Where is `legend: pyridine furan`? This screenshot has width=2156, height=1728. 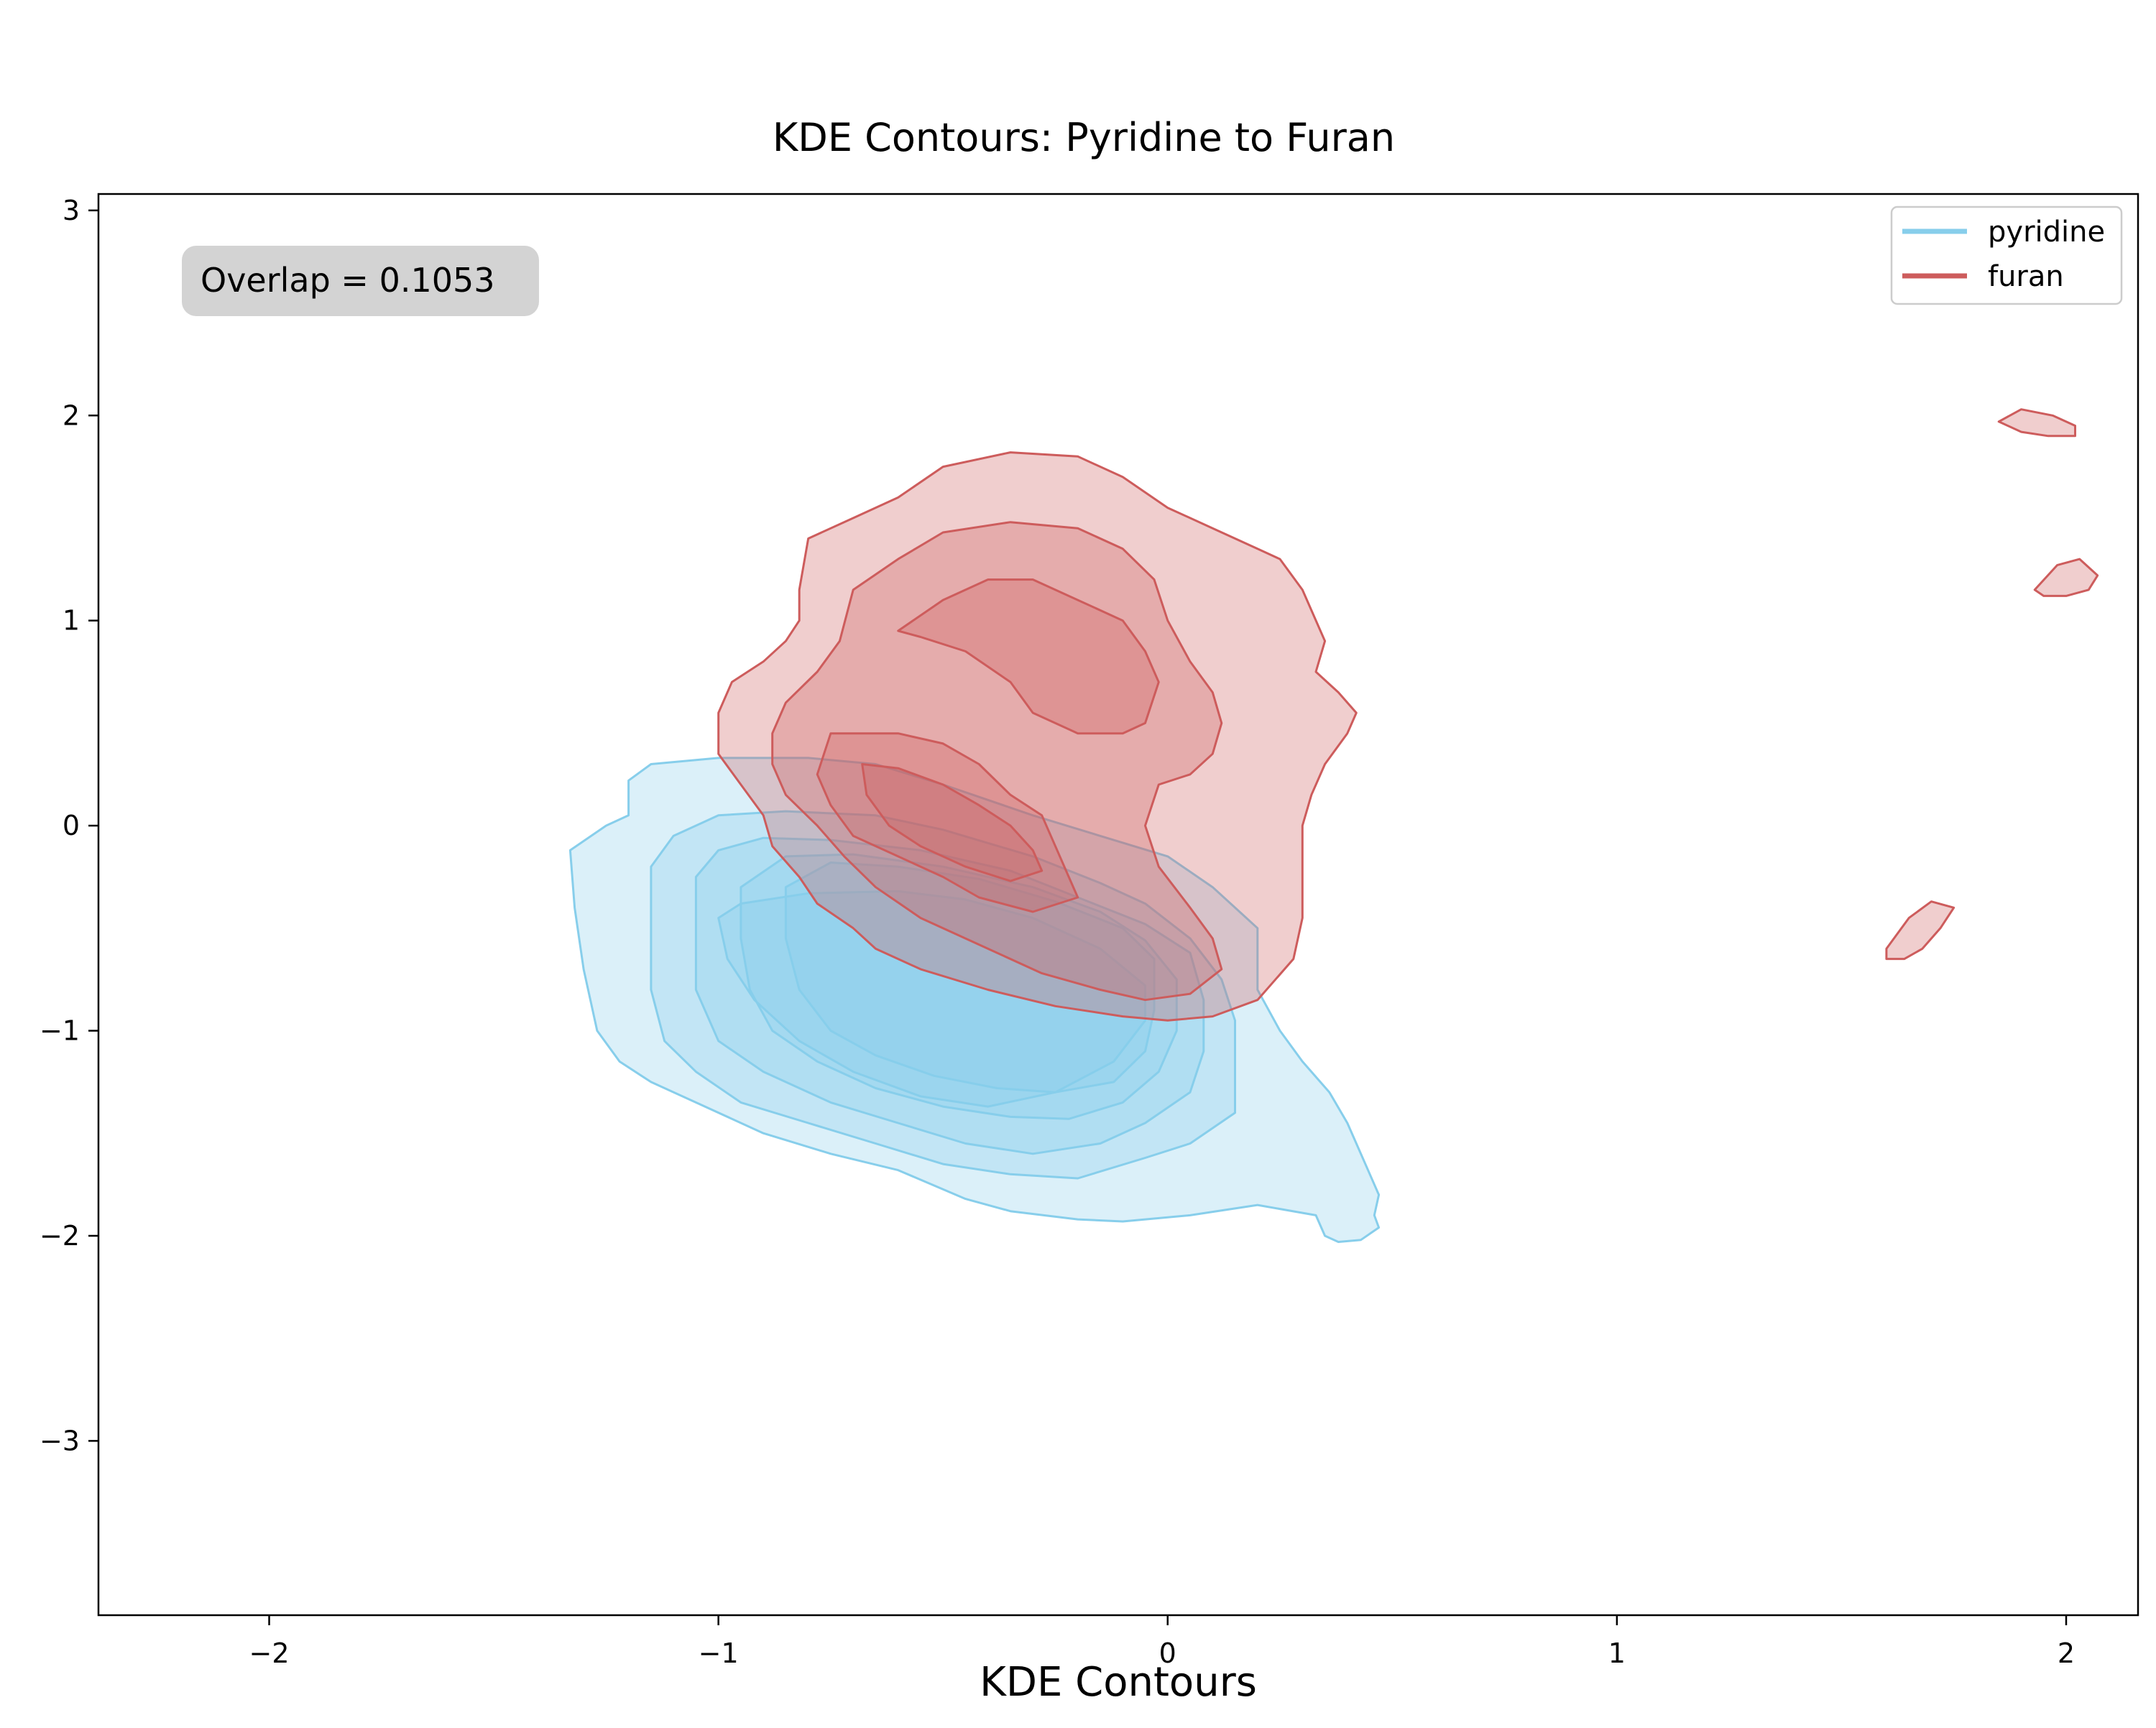 legend: pyridine furan is located at coordinates (2006, 255).